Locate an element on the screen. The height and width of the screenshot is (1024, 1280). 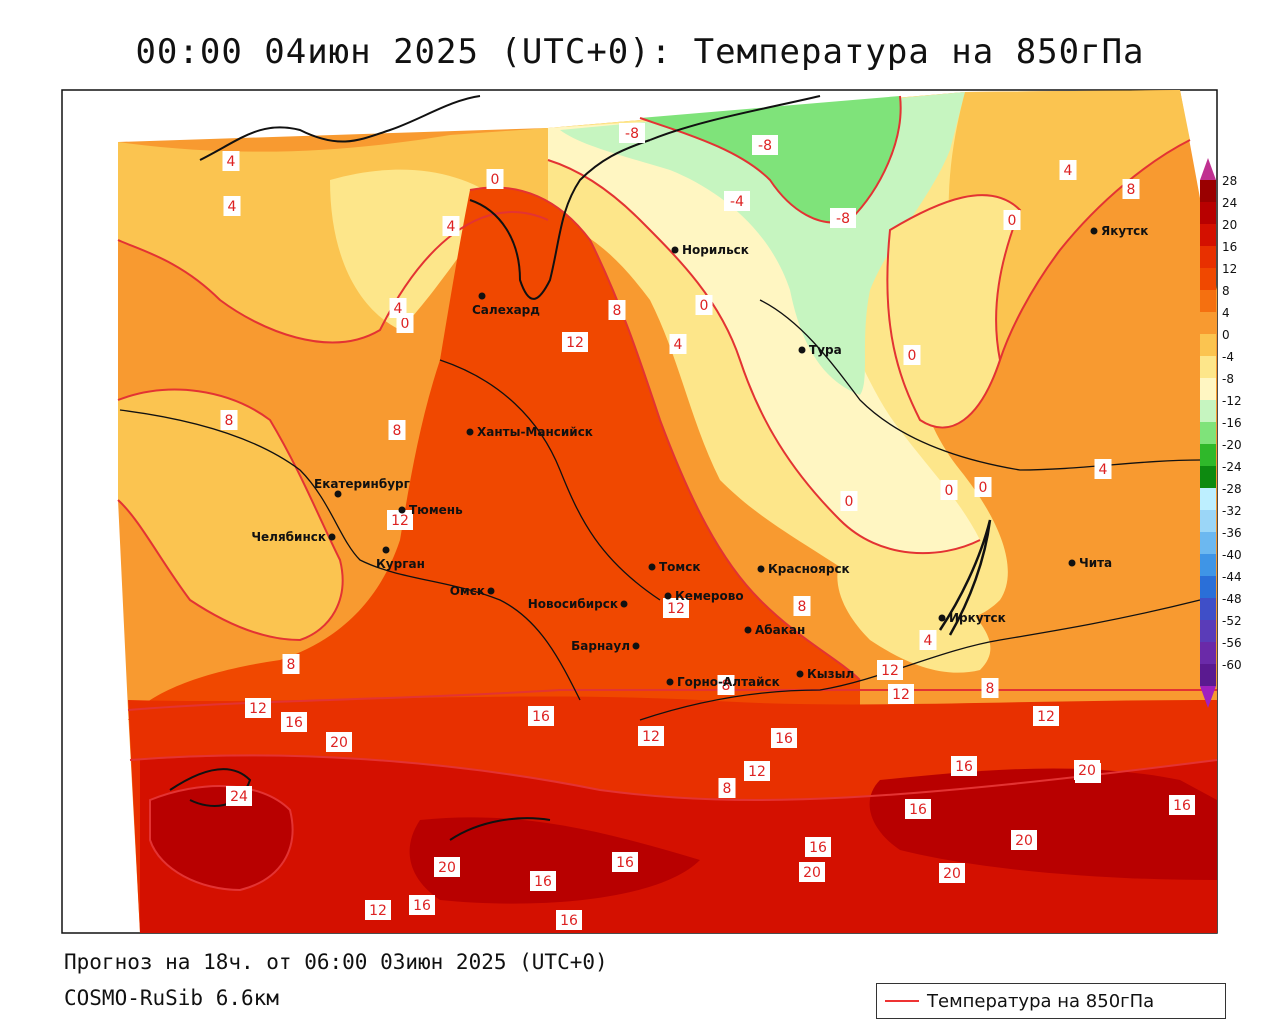
field-zone-0-yamal is located at coordinates (415, 249).